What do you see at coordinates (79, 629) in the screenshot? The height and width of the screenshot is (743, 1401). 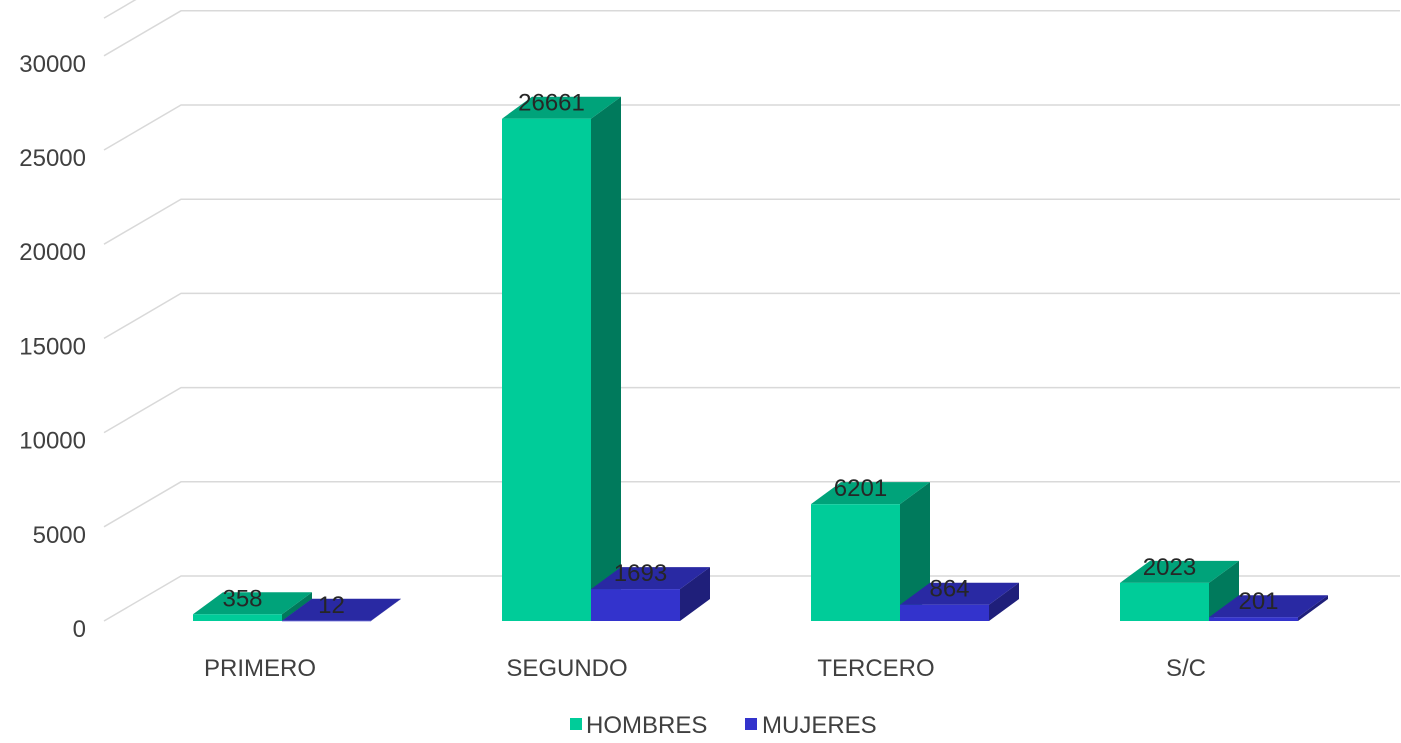 I see `y-tick-label: 0` at bounding box center [79, 629].